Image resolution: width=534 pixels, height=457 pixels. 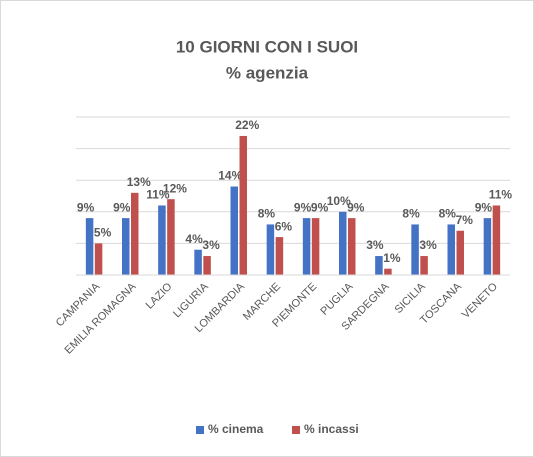 What do you see at coordinates (465, 220) in the screenshot?
I see `value-label: 7%` at bounding box center [465, 220].